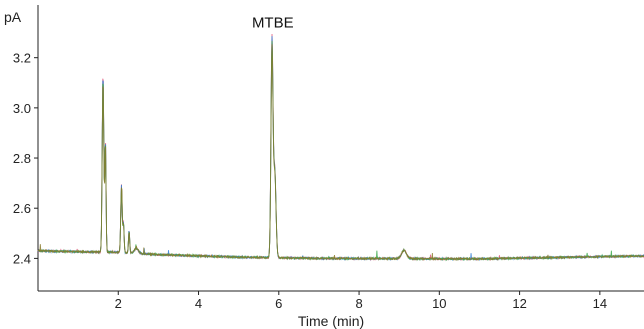 Image resolution: width=644 pixels, height=329 pixels. Describe the element at coordinates (273, 23) in the screenshot. I see `peak-annotation-mtbe: MTBE` at that location.